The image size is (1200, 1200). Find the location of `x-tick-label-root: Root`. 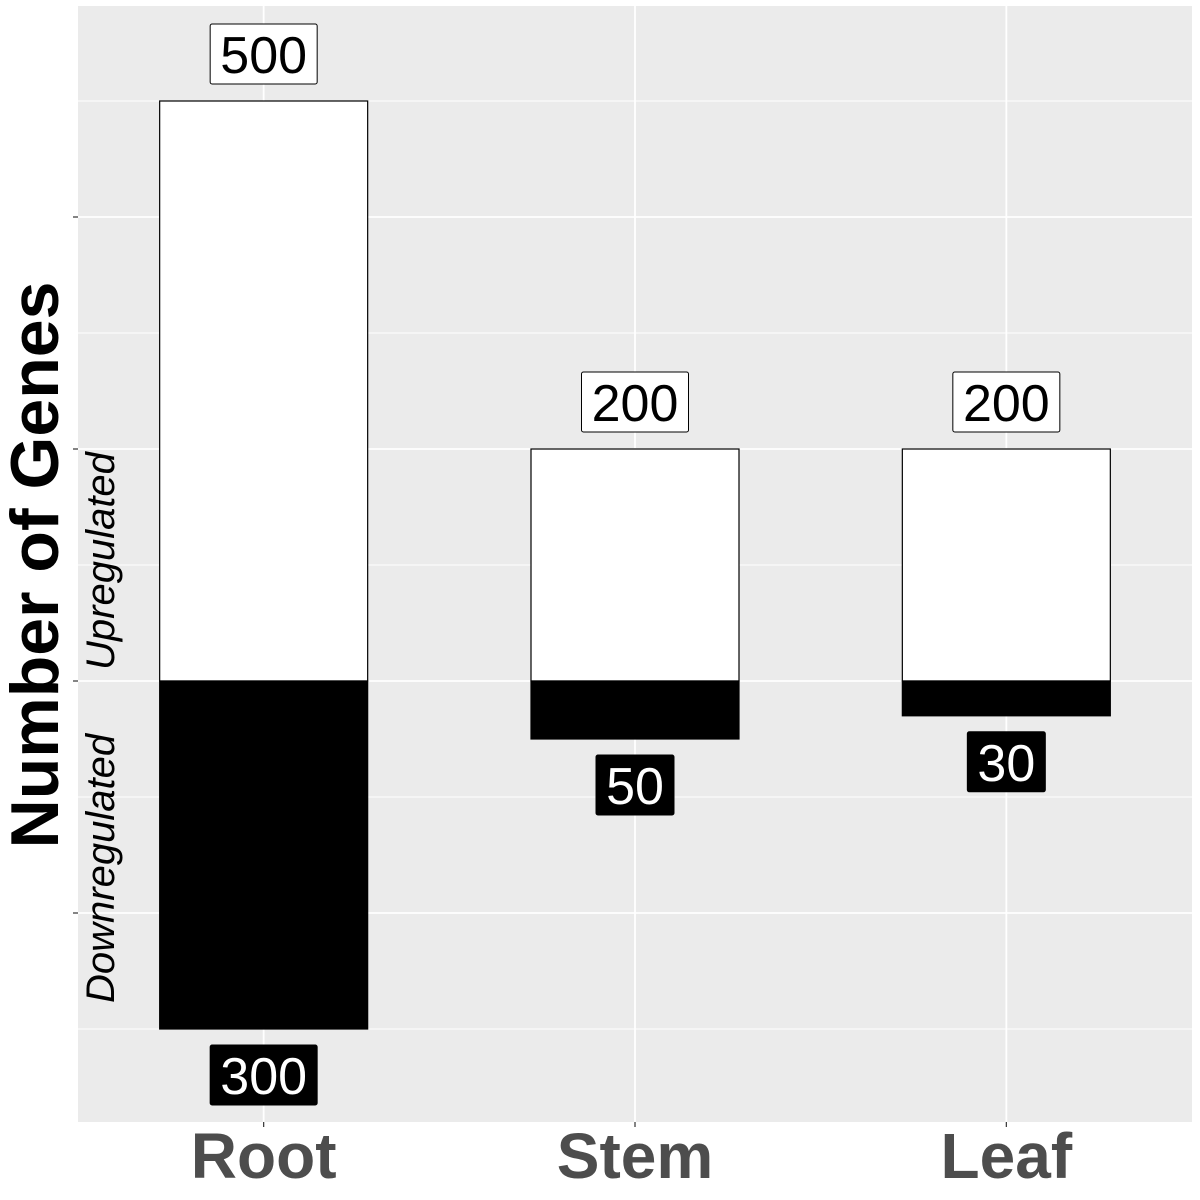

x-tick-label-root: Root is located at coordinates (264, 1156).